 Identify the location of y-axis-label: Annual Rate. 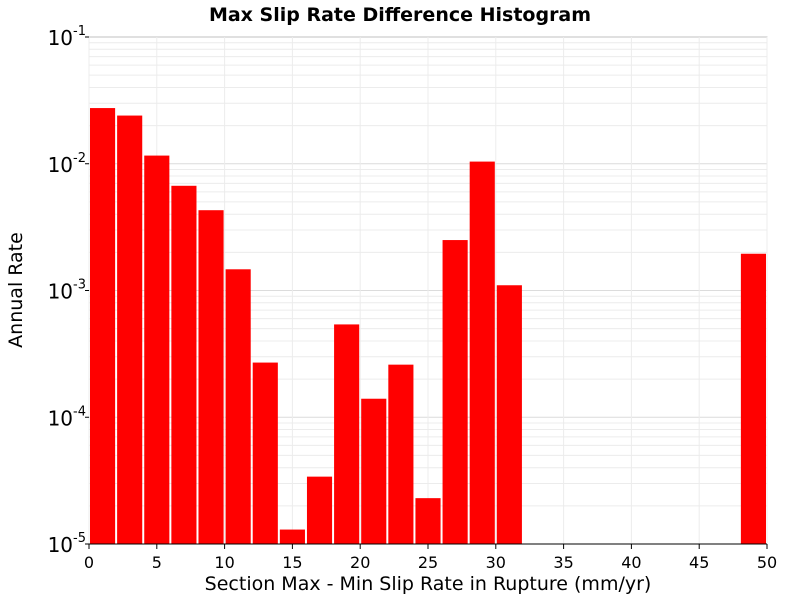
(16, 290).